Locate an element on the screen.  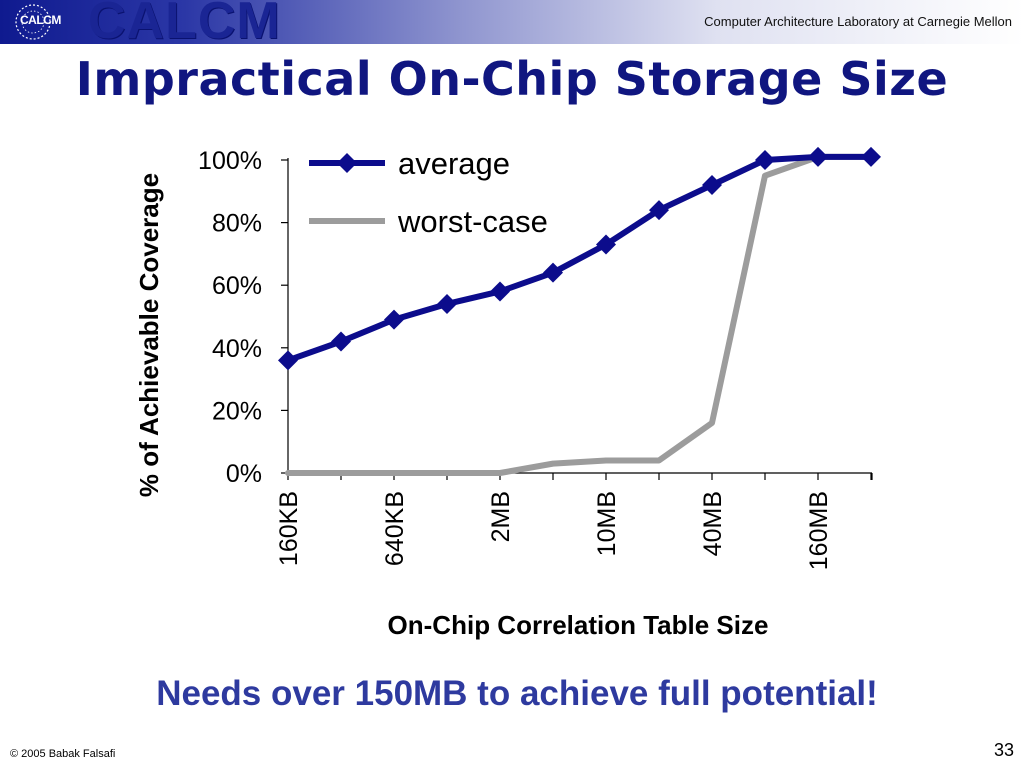
y-tick-label: 40% is located at coordinates (237, 349).